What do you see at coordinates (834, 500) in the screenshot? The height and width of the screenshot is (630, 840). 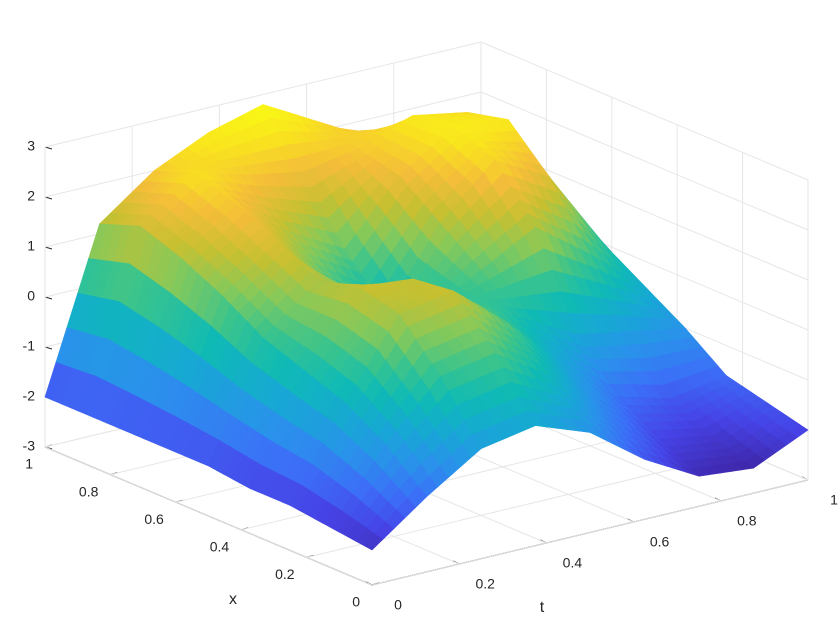 I see `t-tick-label: 1` at bounding box center [834, 500].